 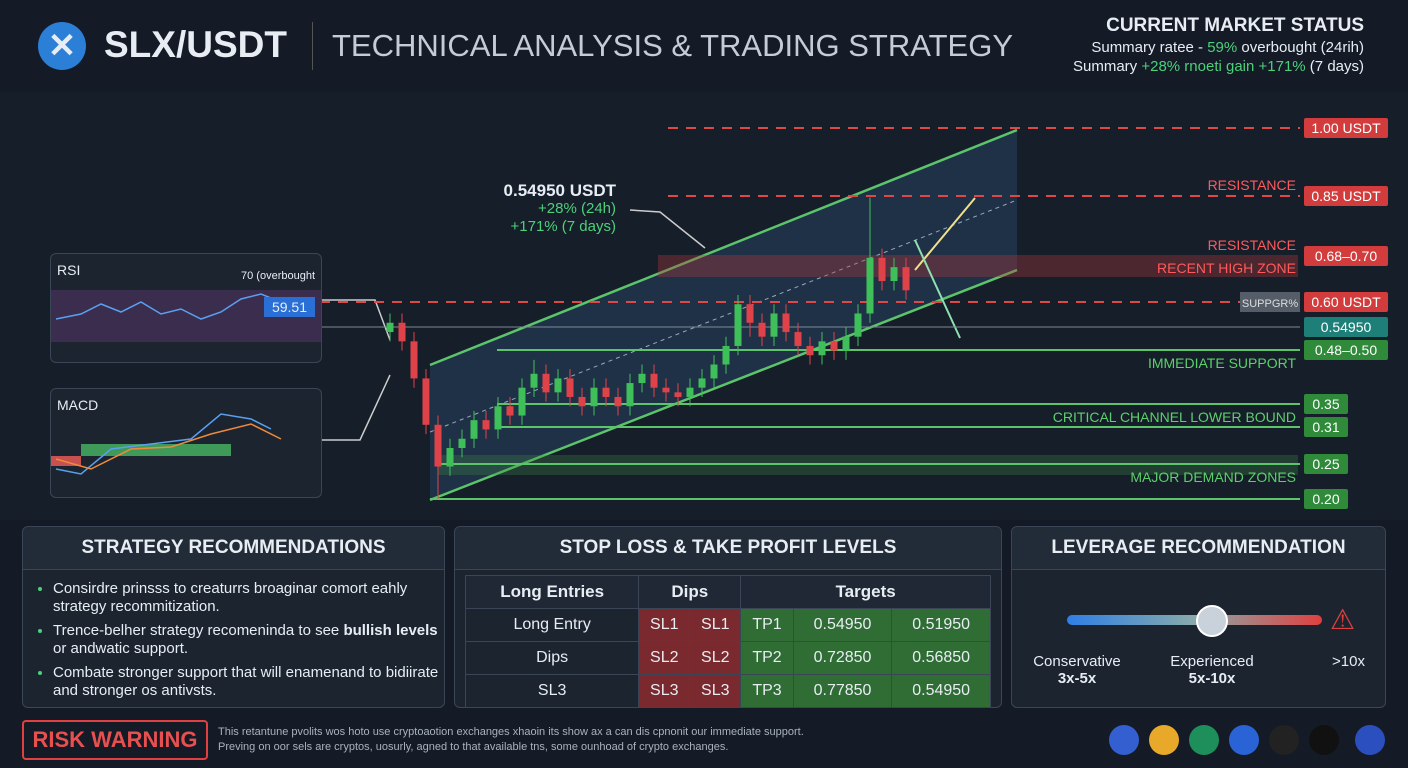 What do you see at coordinates (978, 266) in the screenshot?
I see `high-zone` at bounding box center [978, 266].